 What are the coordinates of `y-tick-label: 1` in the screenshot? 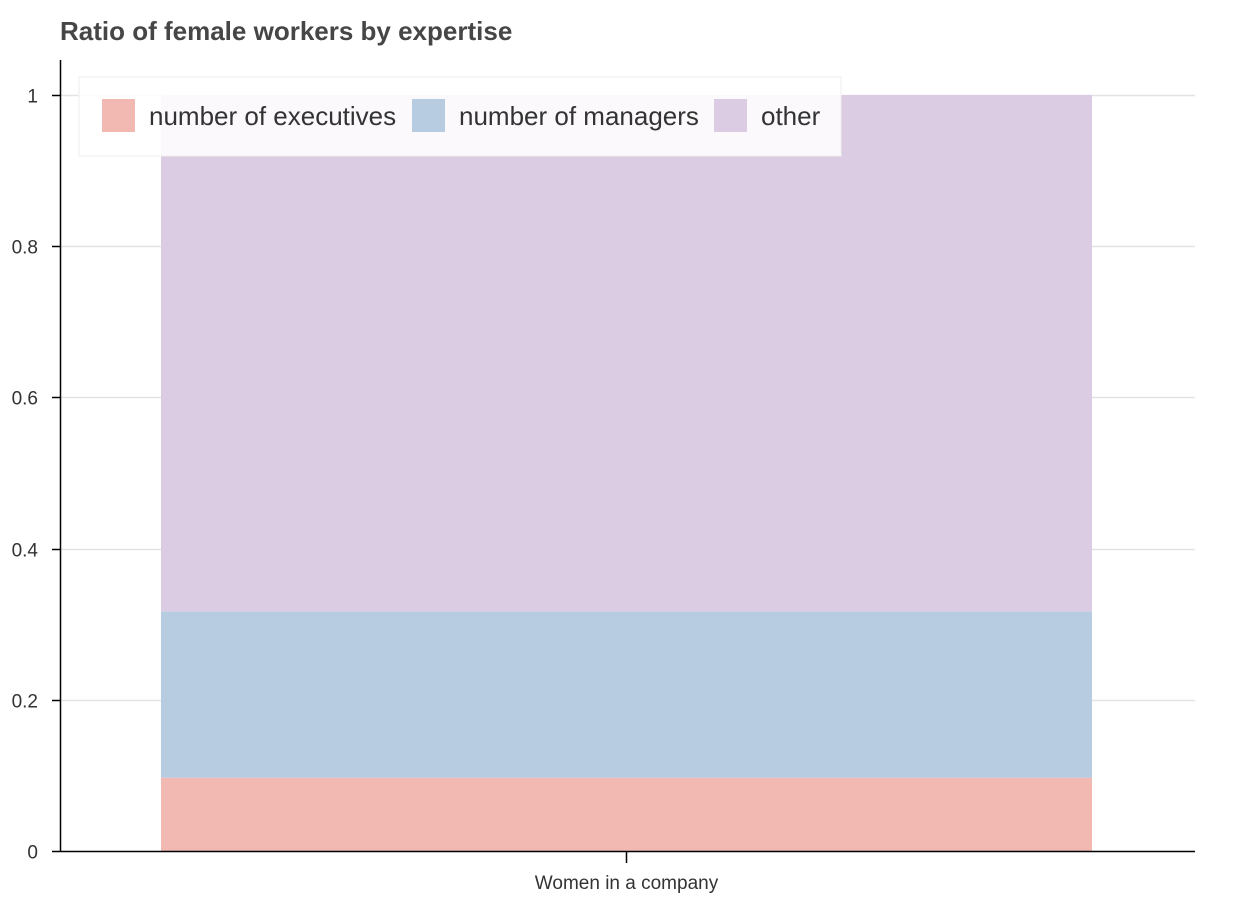 It's located at (32, 97).